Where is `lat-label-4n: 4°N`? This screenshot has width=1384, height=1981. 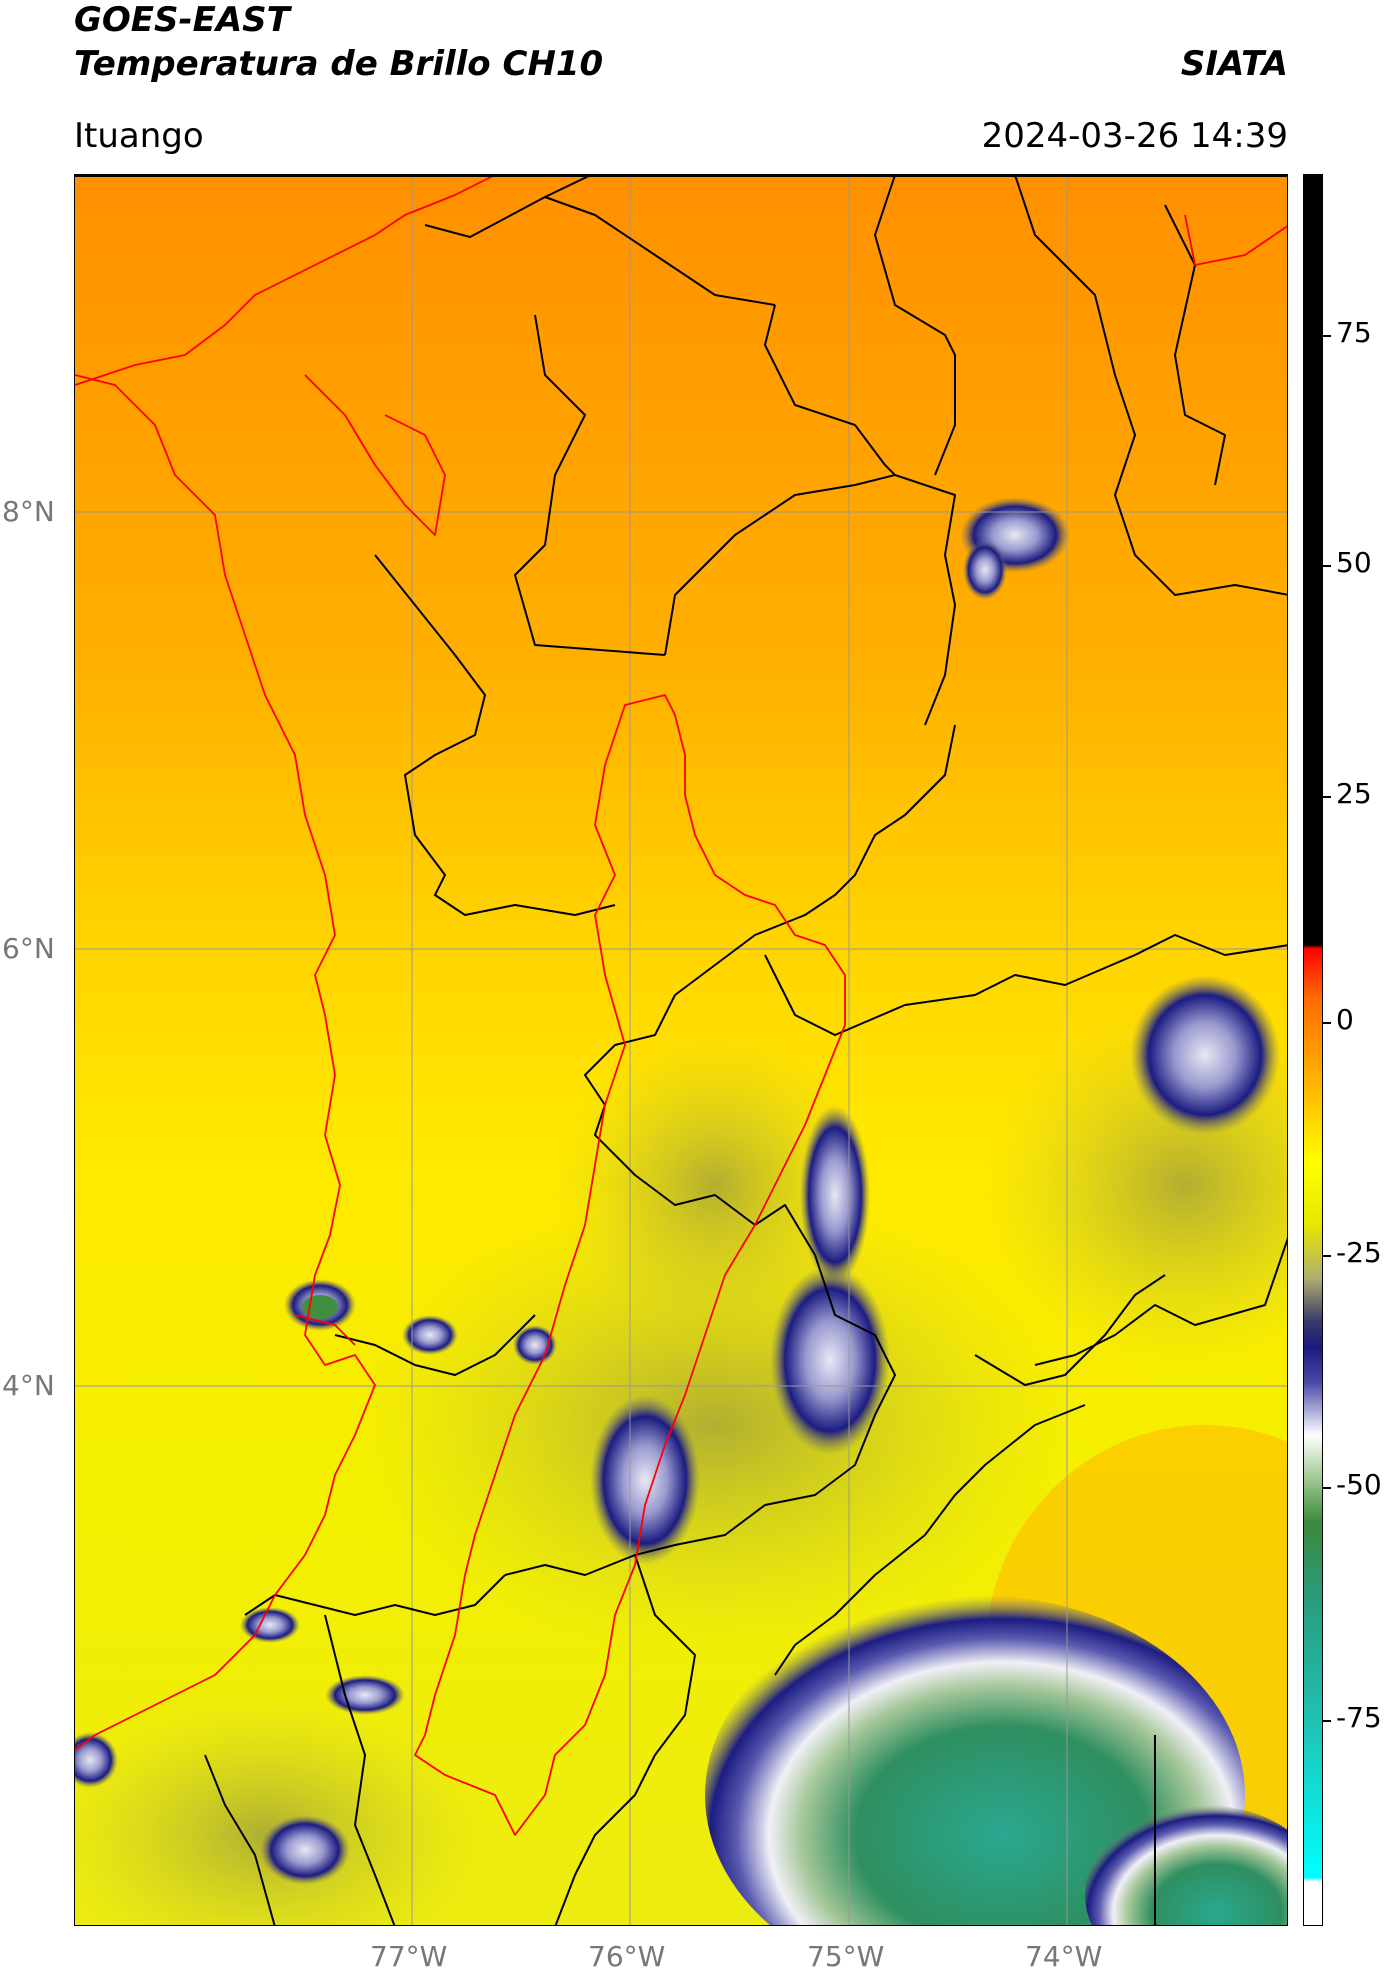
lat-label-4n: 4°N is located at coordinates (28, 1385).